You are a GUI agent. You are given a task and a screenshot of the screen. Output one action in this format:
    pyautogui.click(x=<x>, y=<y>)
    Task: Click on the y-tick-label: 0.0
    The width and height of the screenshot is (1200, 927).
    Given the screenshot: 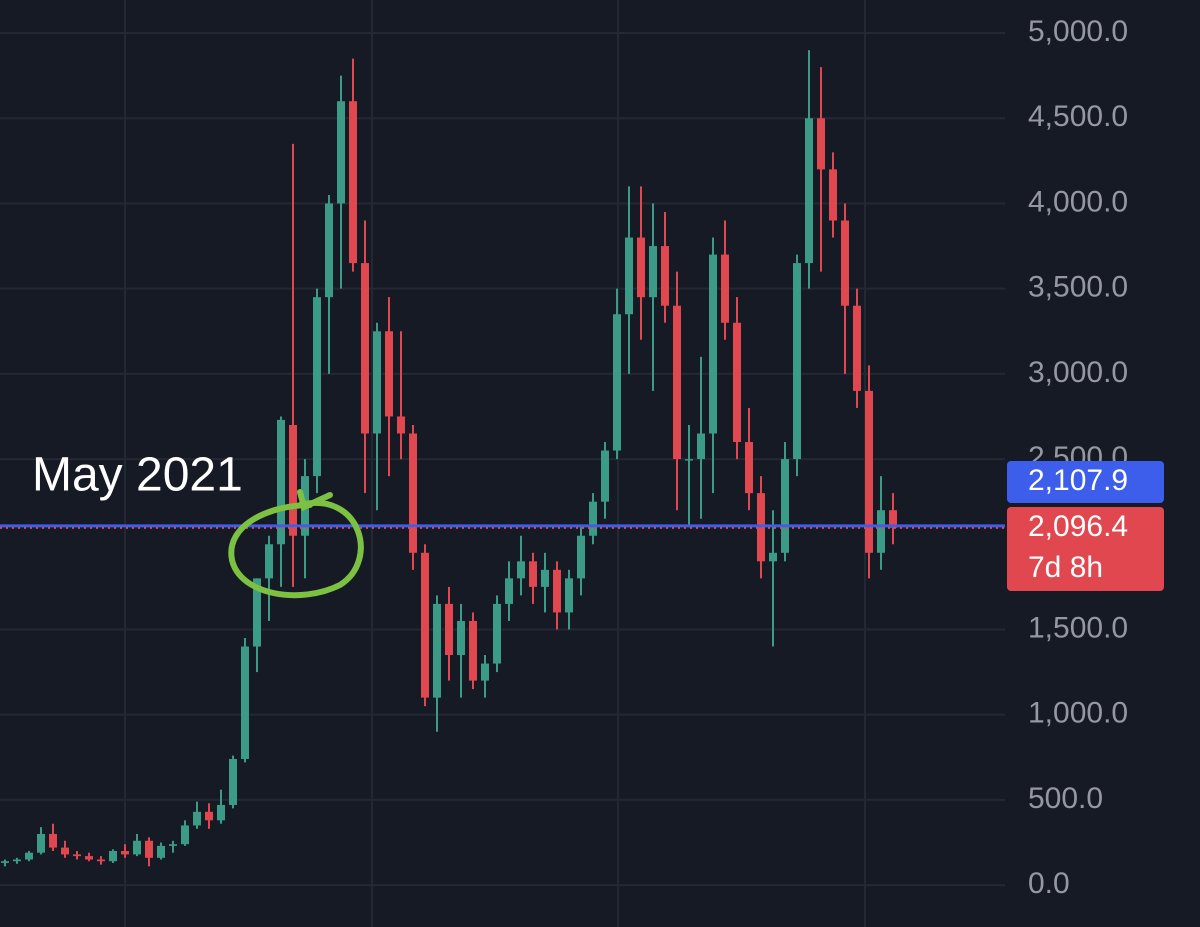 What is the action you would take?
    pyautogui.click(x=1049, y=883)
    